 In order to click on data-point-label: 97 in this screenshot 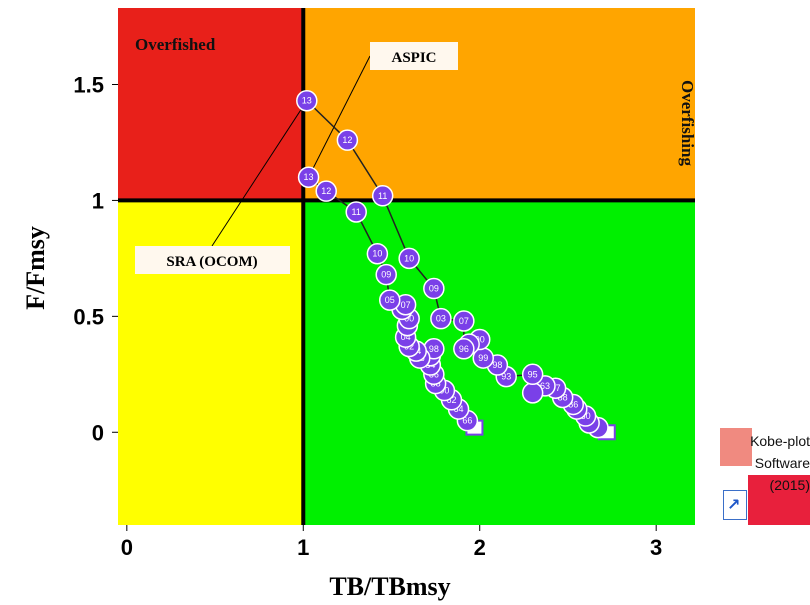, I will do `click(556, 388)`.